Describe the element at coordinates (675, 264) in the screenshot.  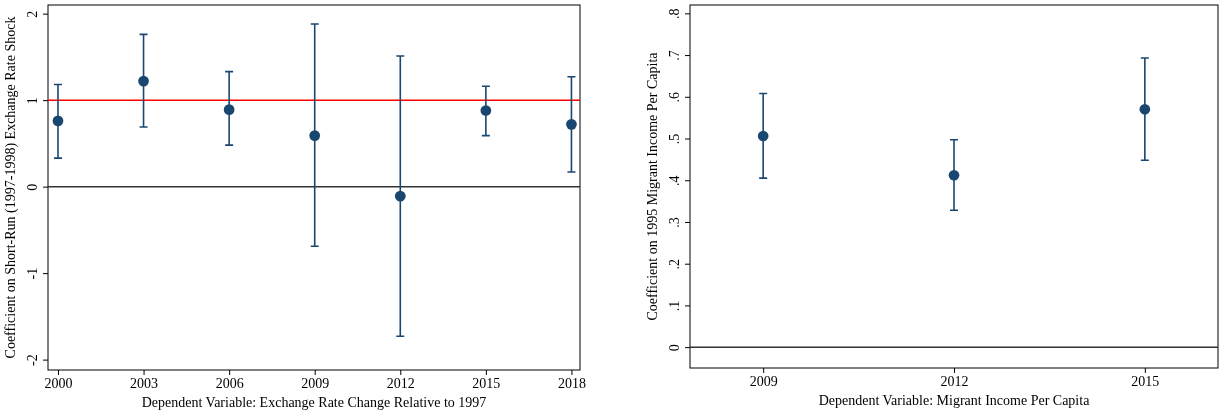
I see `y-tick-label: .2` at that location.